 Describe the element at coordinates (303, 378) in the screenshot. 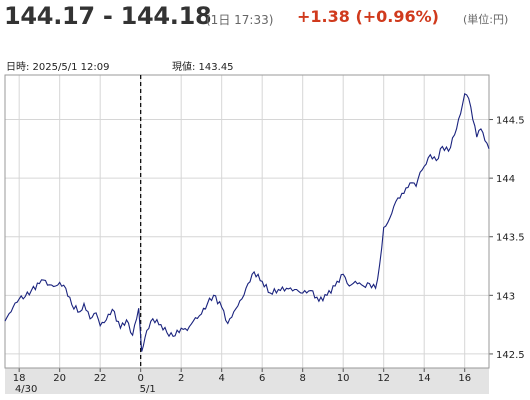

I see `x-tick-label: 8` at that location.